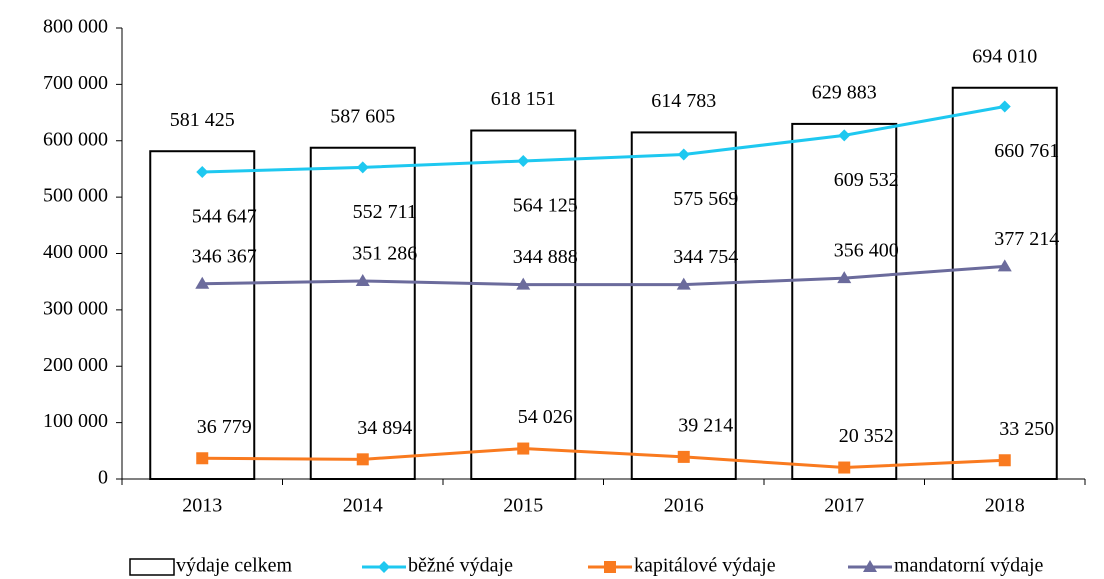 This screenshot has width=1104, height=579. I want to click on line-value-label: 344 754, so click(705, 257).